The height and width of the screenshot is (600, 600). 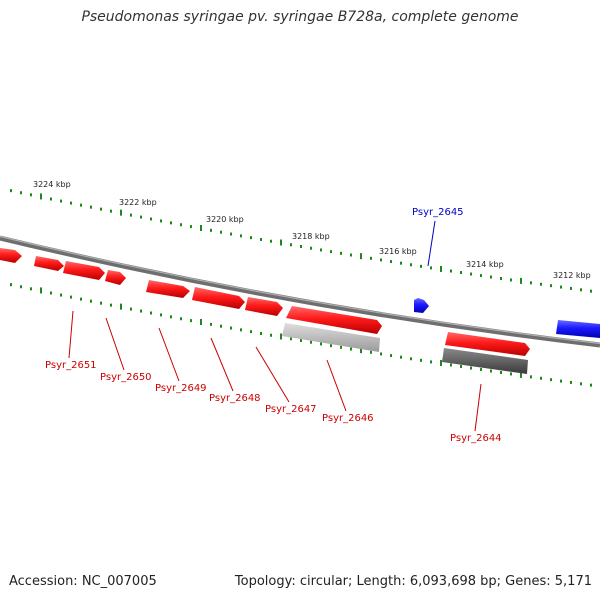 What do you see at coordinates (138, 202) in the screenshot?
I see `tick-label: 3222 kbp` at bounding box center [138, 202].